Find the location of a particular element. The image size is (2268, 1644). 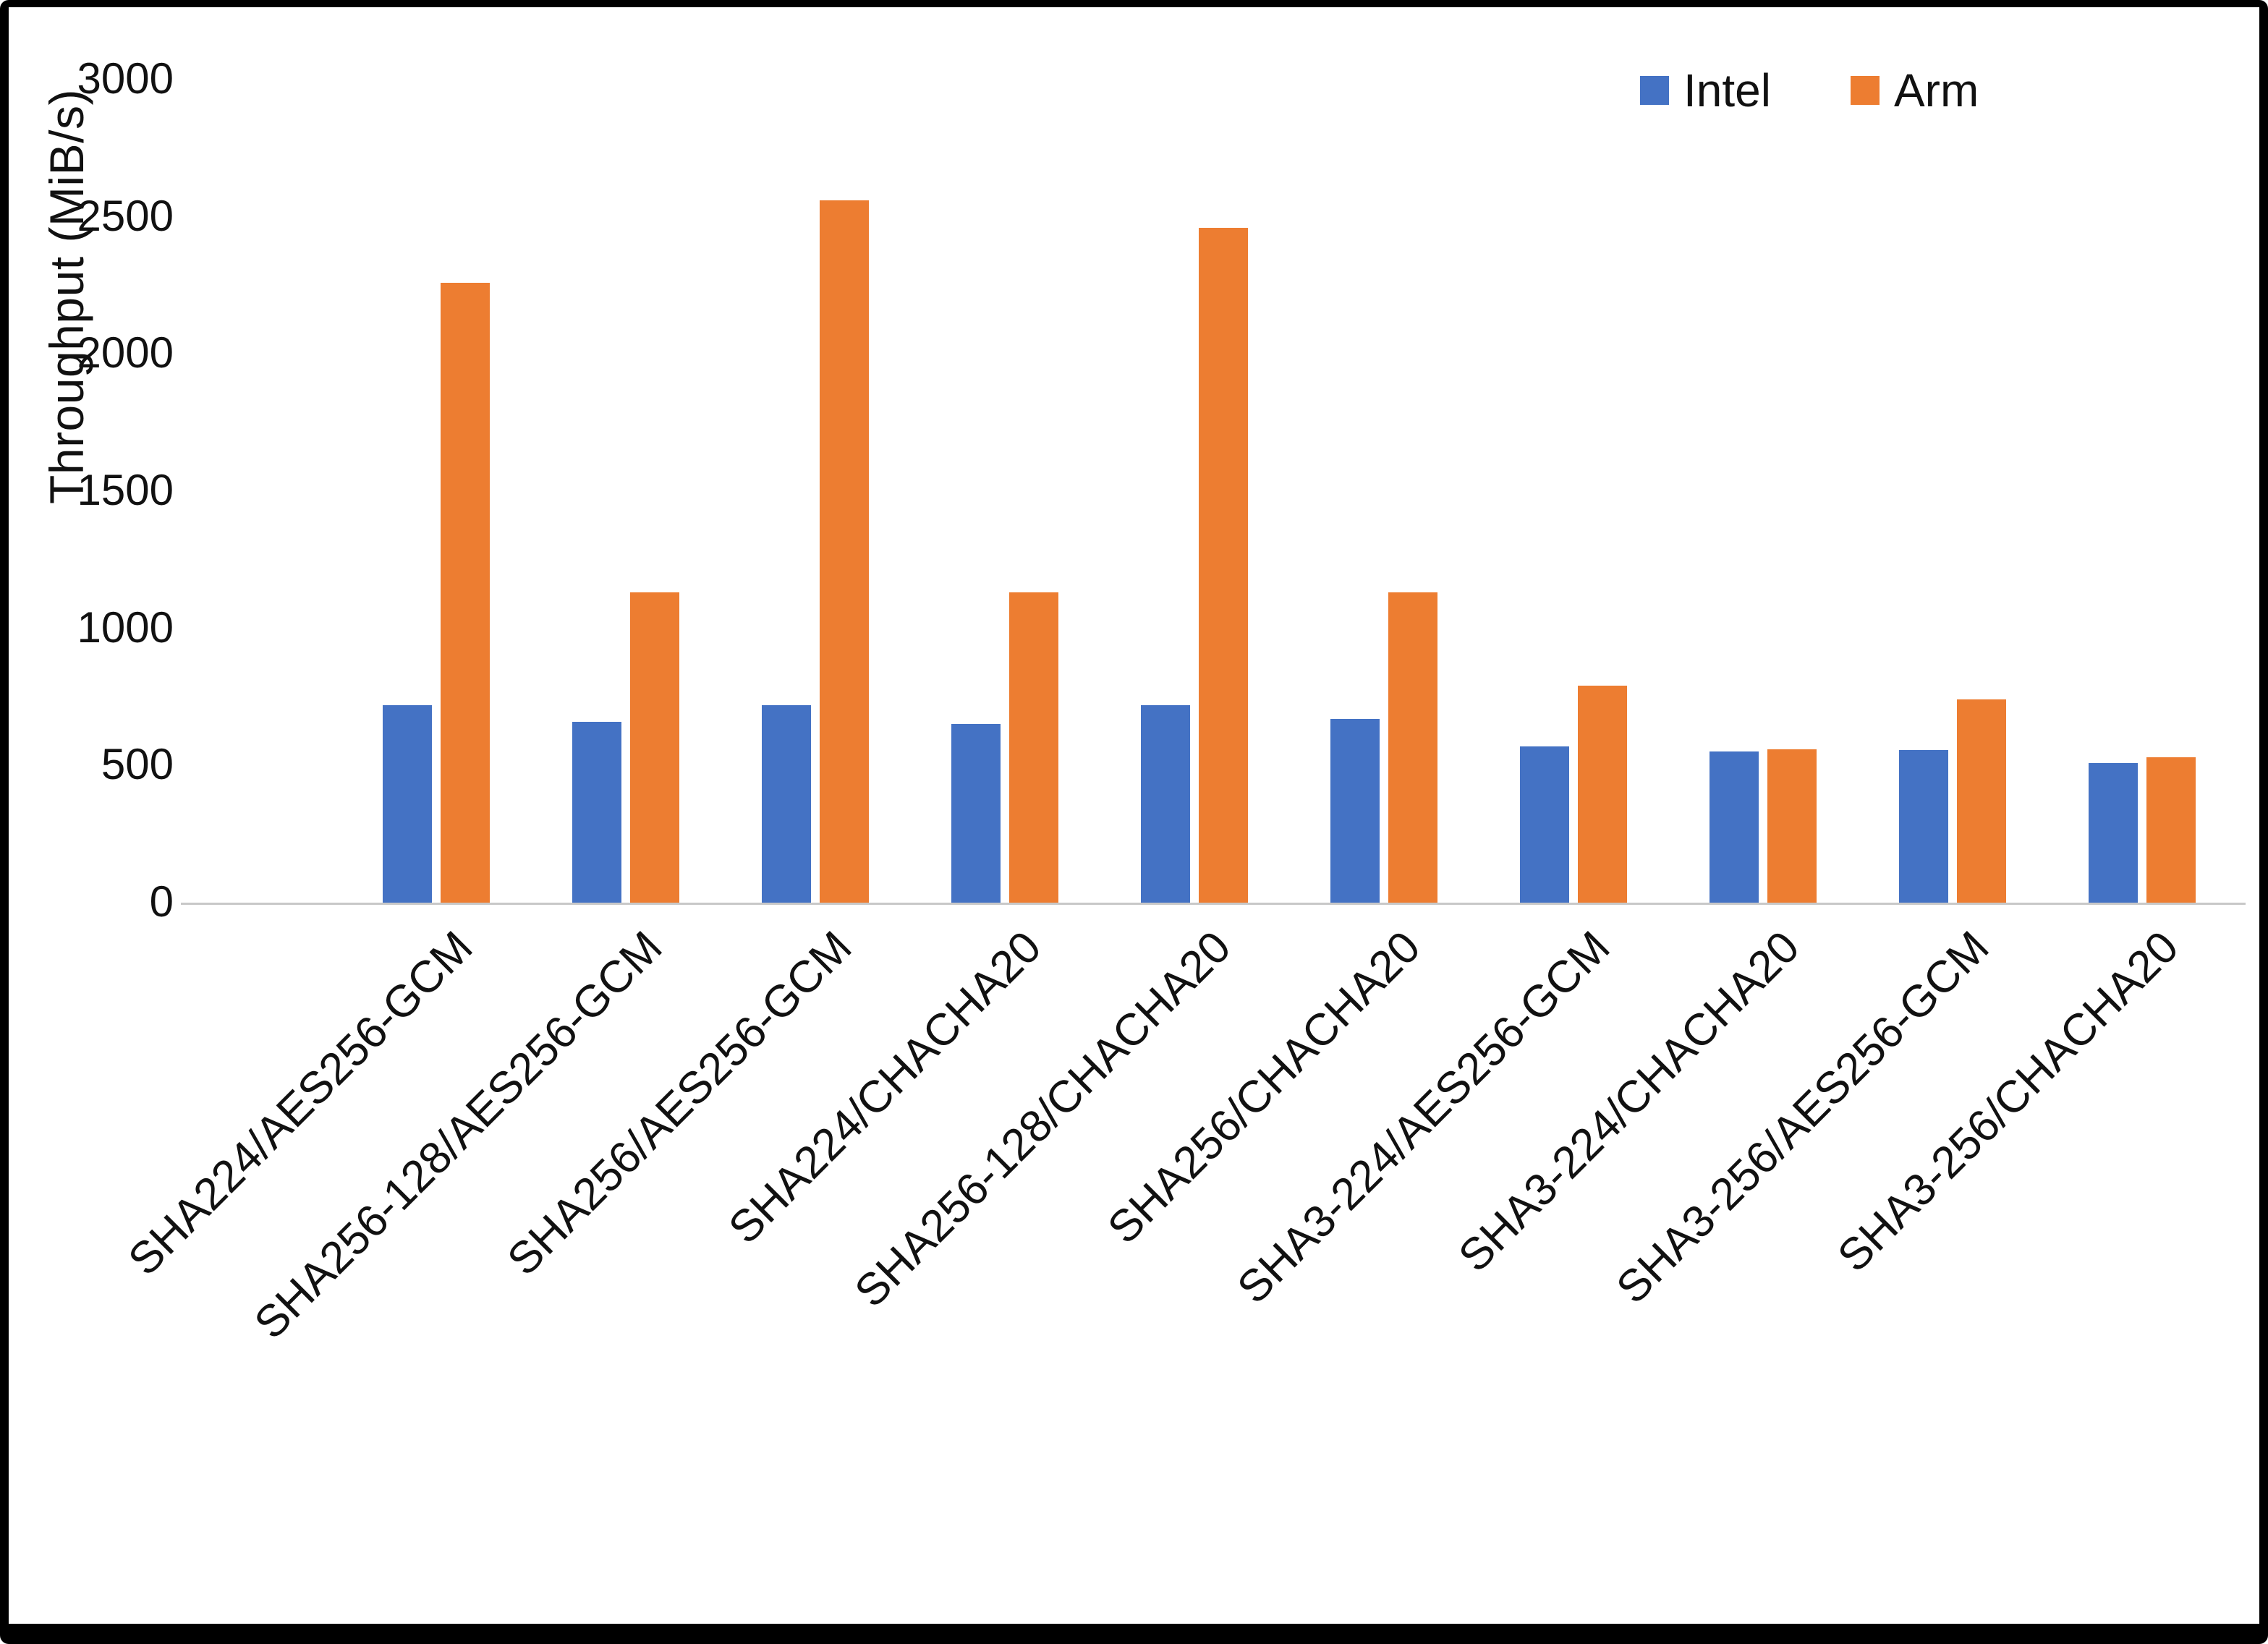

x-axis-label: SHA256-128/CHACHA20 is located at coordinates (1043, 1119).